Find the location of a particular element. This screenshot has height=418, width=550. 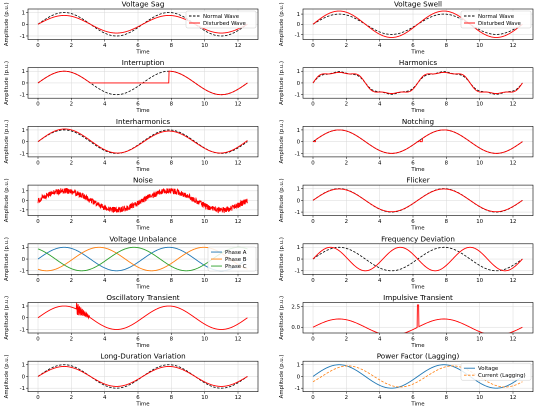

y-tick-label: 0.0 is located at coordinates (295, 328).